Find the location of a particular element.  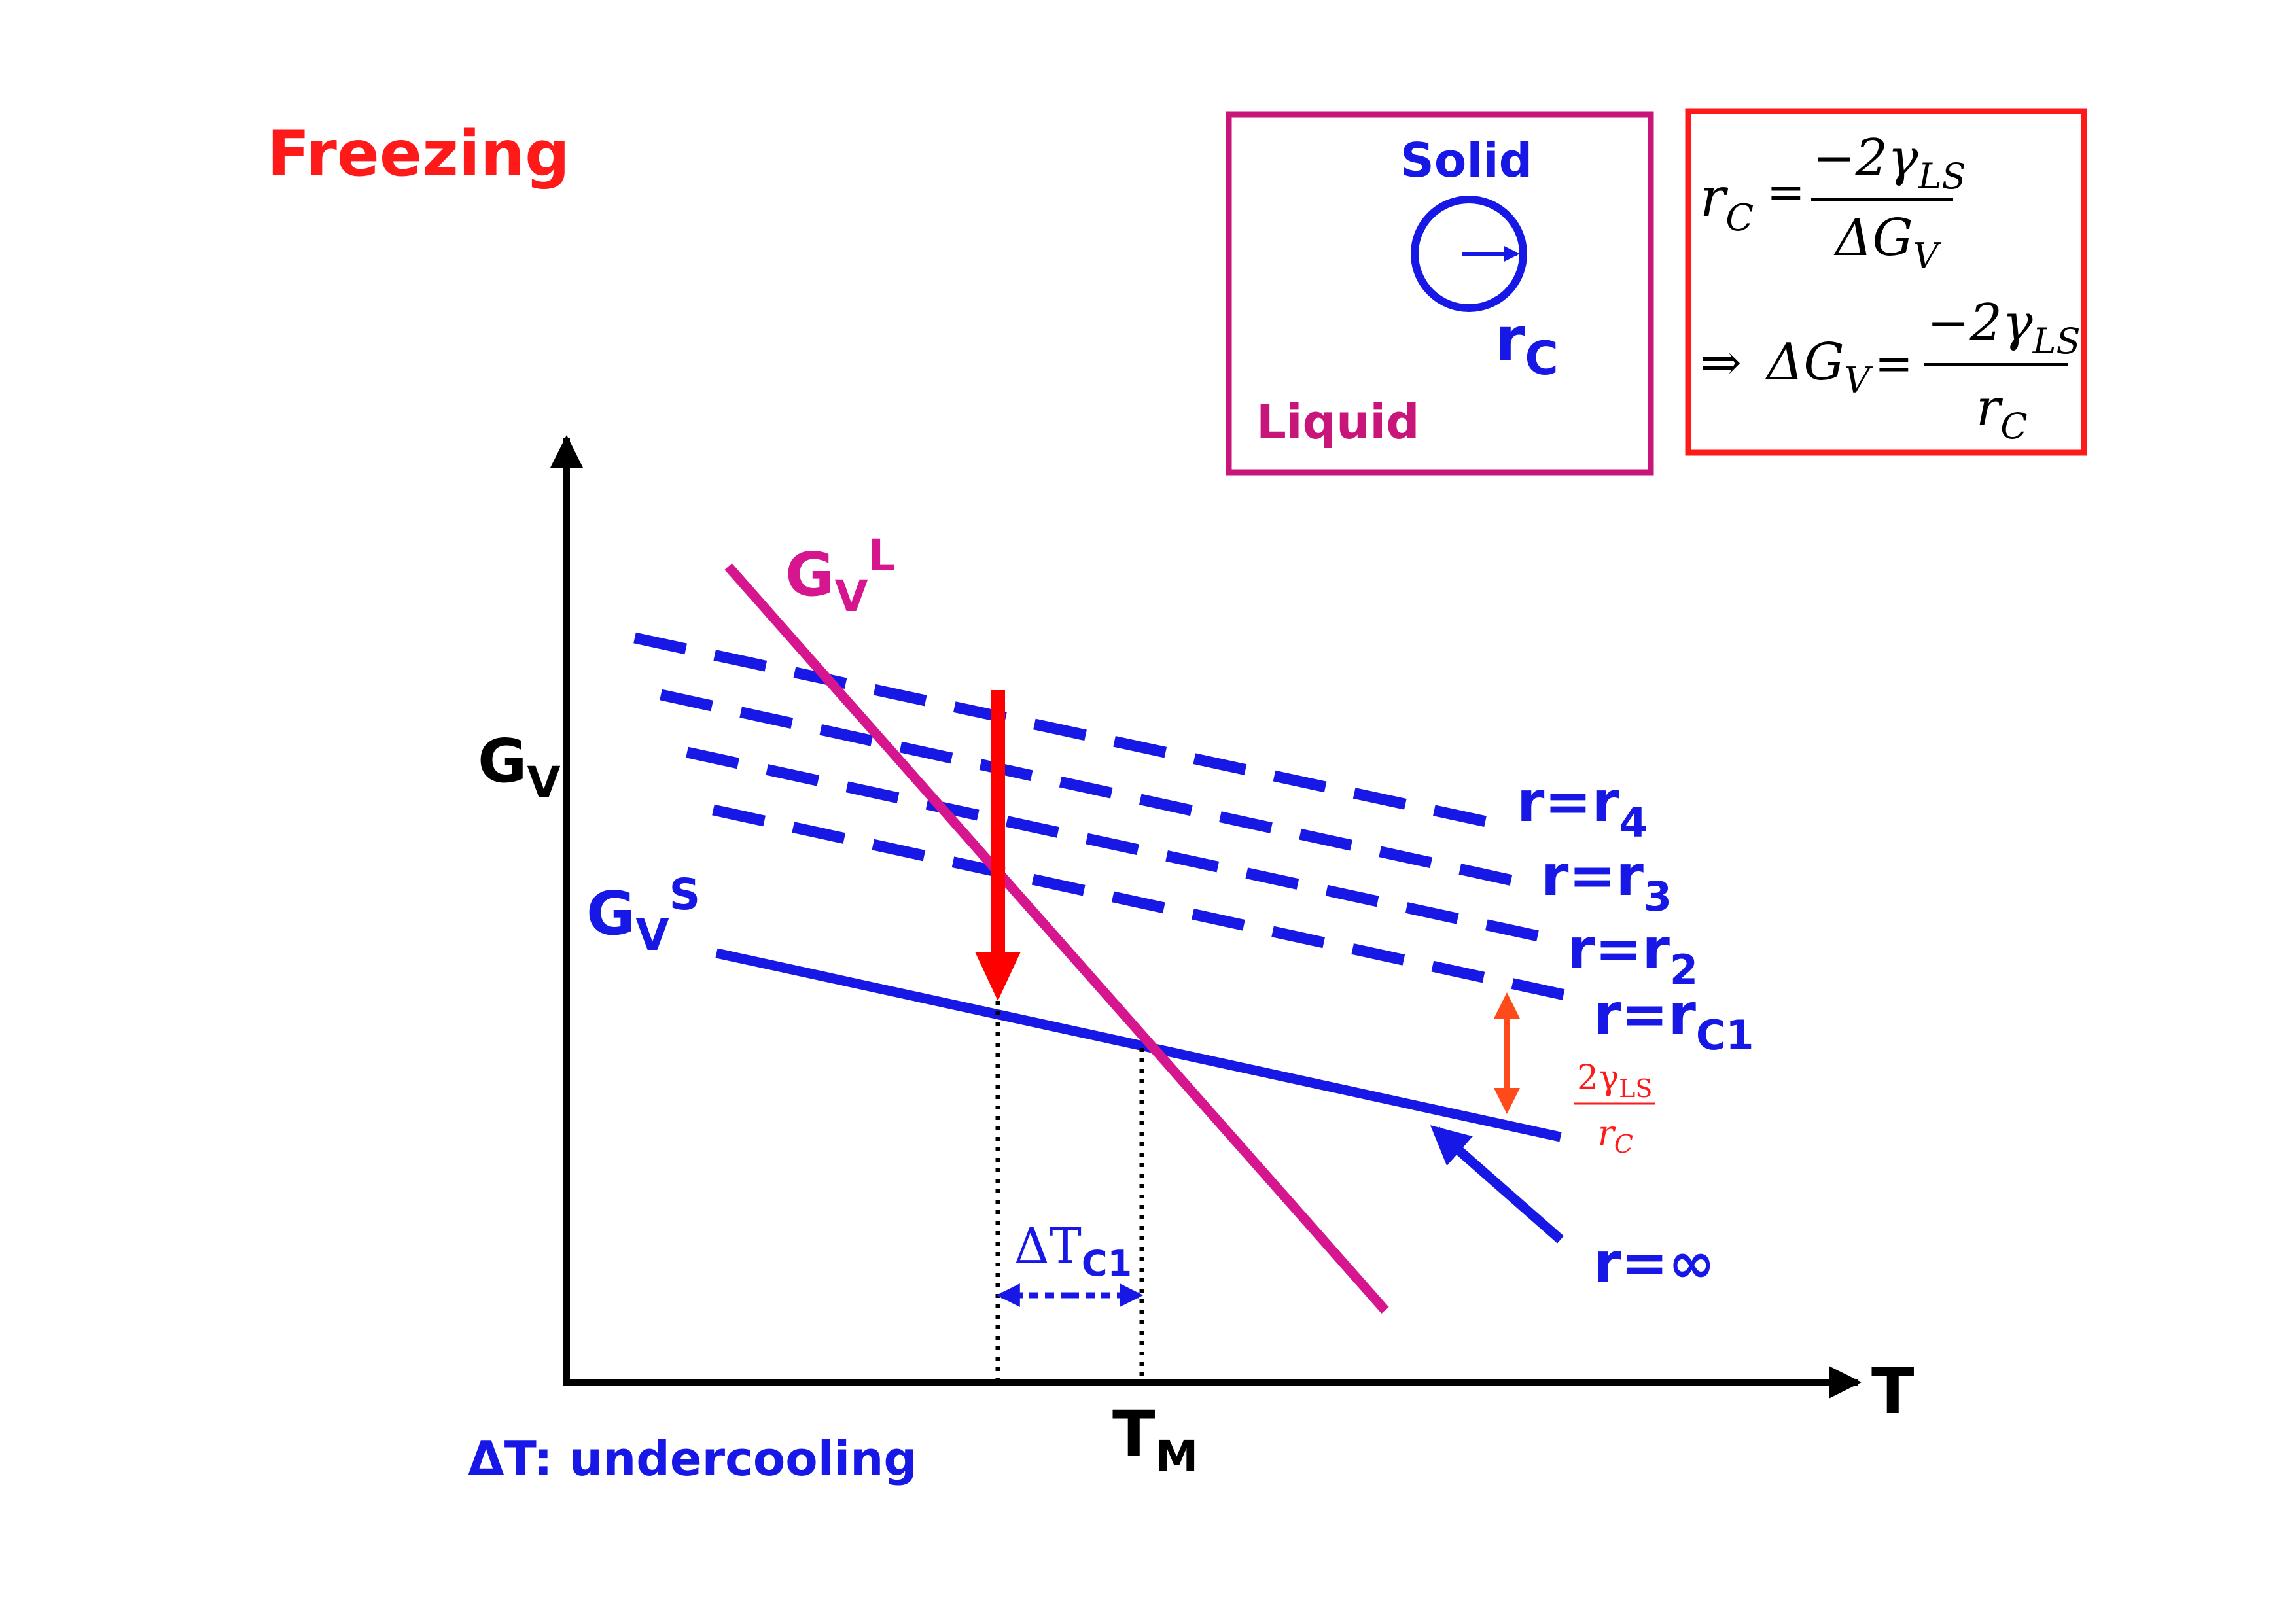

formula-border is located at coordinates (1886, 282).